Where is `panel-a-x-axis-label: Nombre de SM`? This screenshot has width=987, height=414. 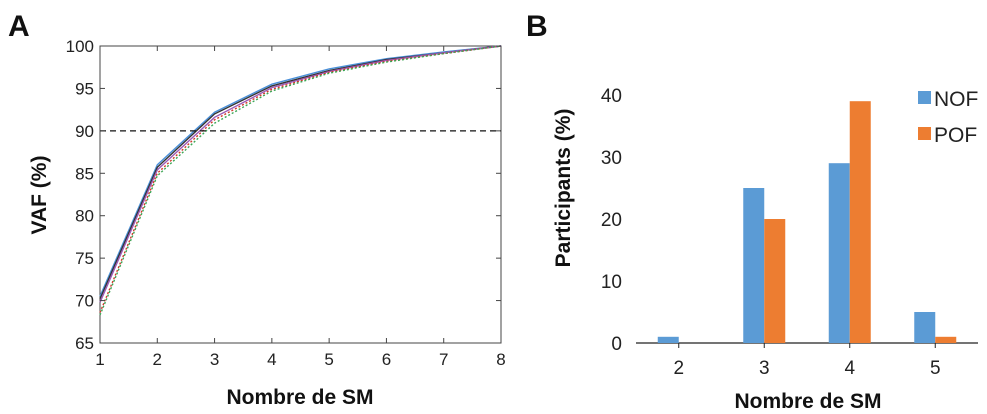 panel-a-x-axis-label: Nombre de SM is located at coordinates (299, 397).